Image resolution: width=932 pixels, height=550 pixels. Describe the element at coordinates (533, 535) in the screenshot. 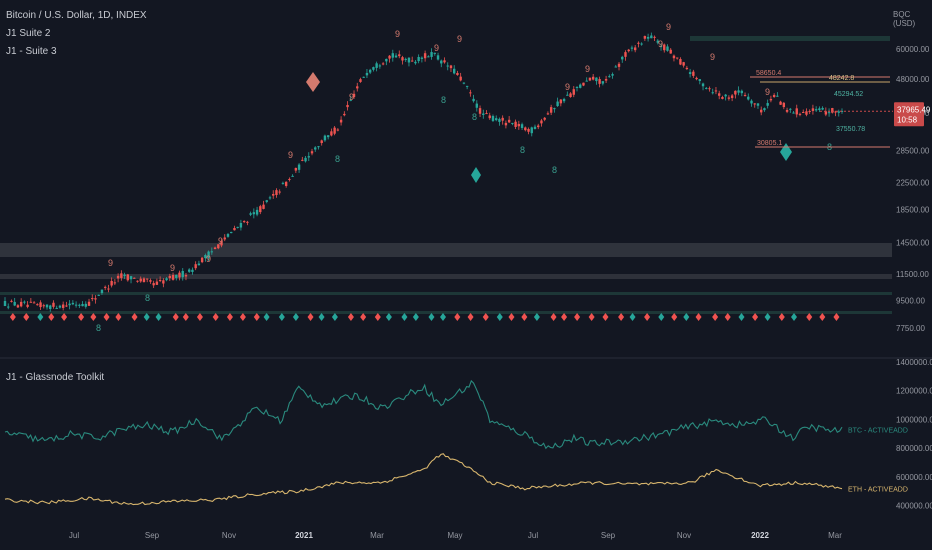

I see `time-tick-label: Jul` at that location.